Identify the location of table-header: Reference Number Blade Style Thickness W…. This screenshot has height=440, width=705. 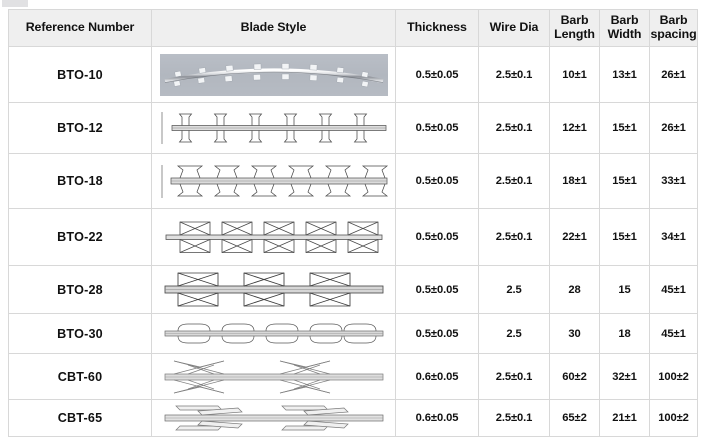
(353, 28).